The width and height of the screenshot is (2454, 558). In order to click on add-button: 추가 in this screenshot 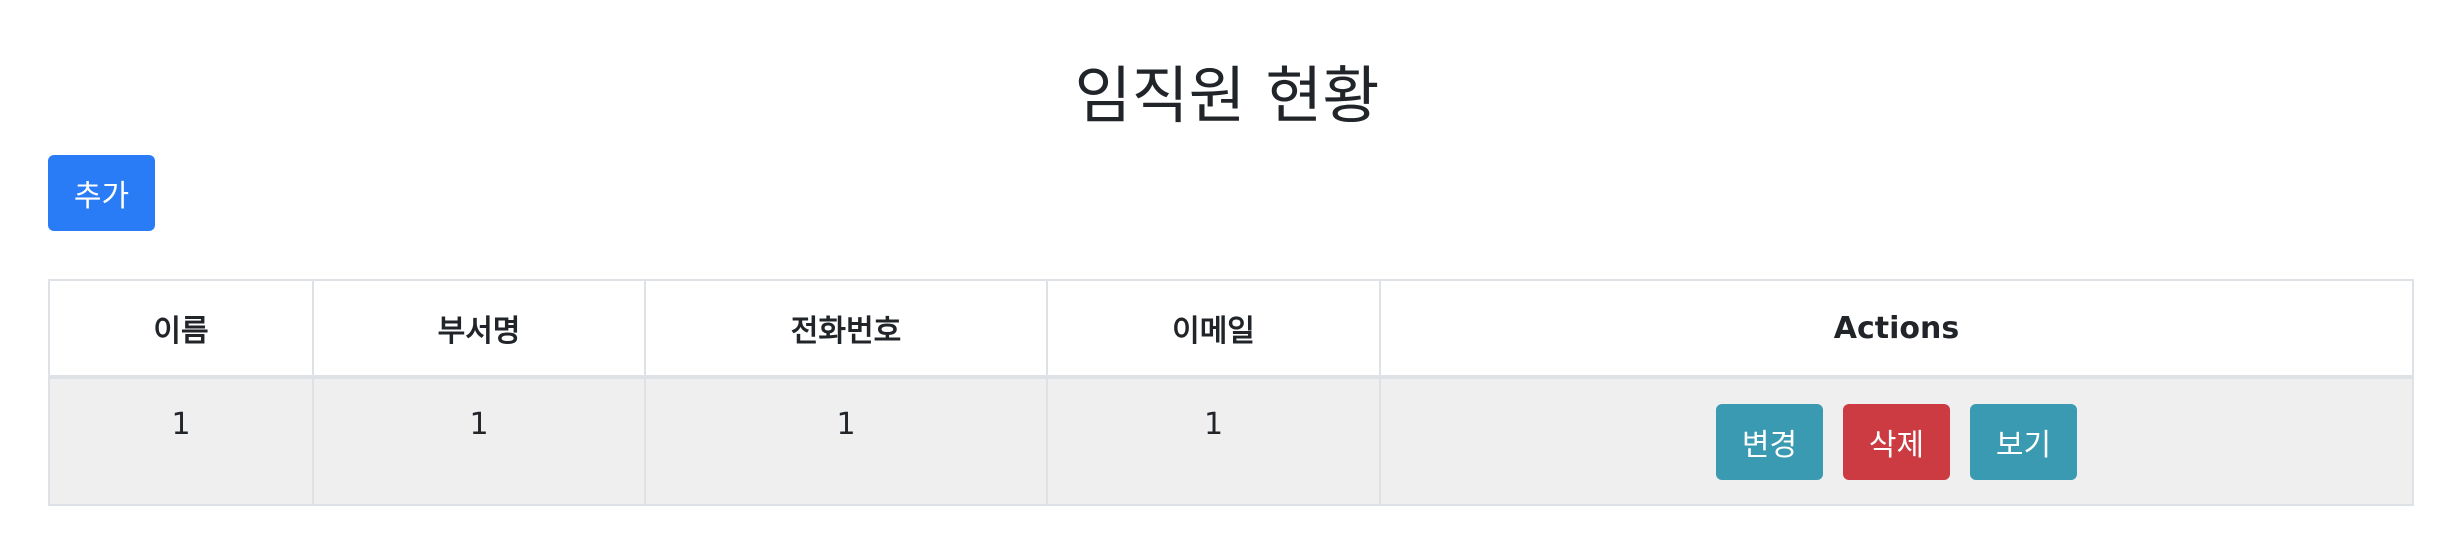, I will do `click(101, 193)`.